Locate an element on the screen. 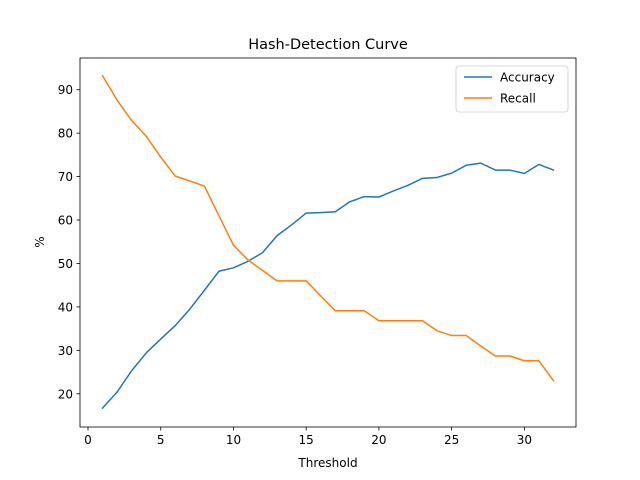 The width and height of the screenshot is (640, 480). legend-label-recall: Recall is located at coordinates (518, 99).